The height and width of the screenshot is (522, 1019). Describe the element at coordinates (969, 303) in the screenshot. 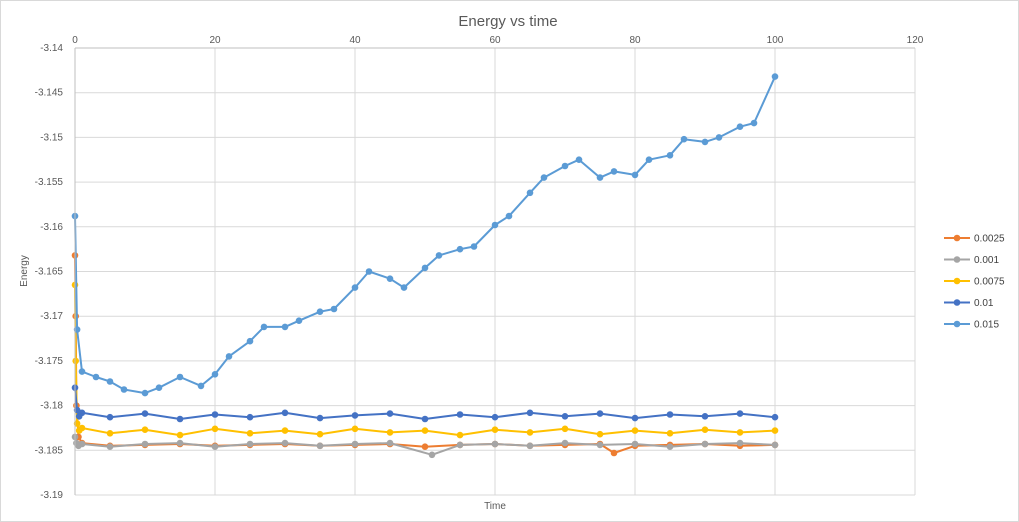

I see `legend-item: 0.01` at that location.